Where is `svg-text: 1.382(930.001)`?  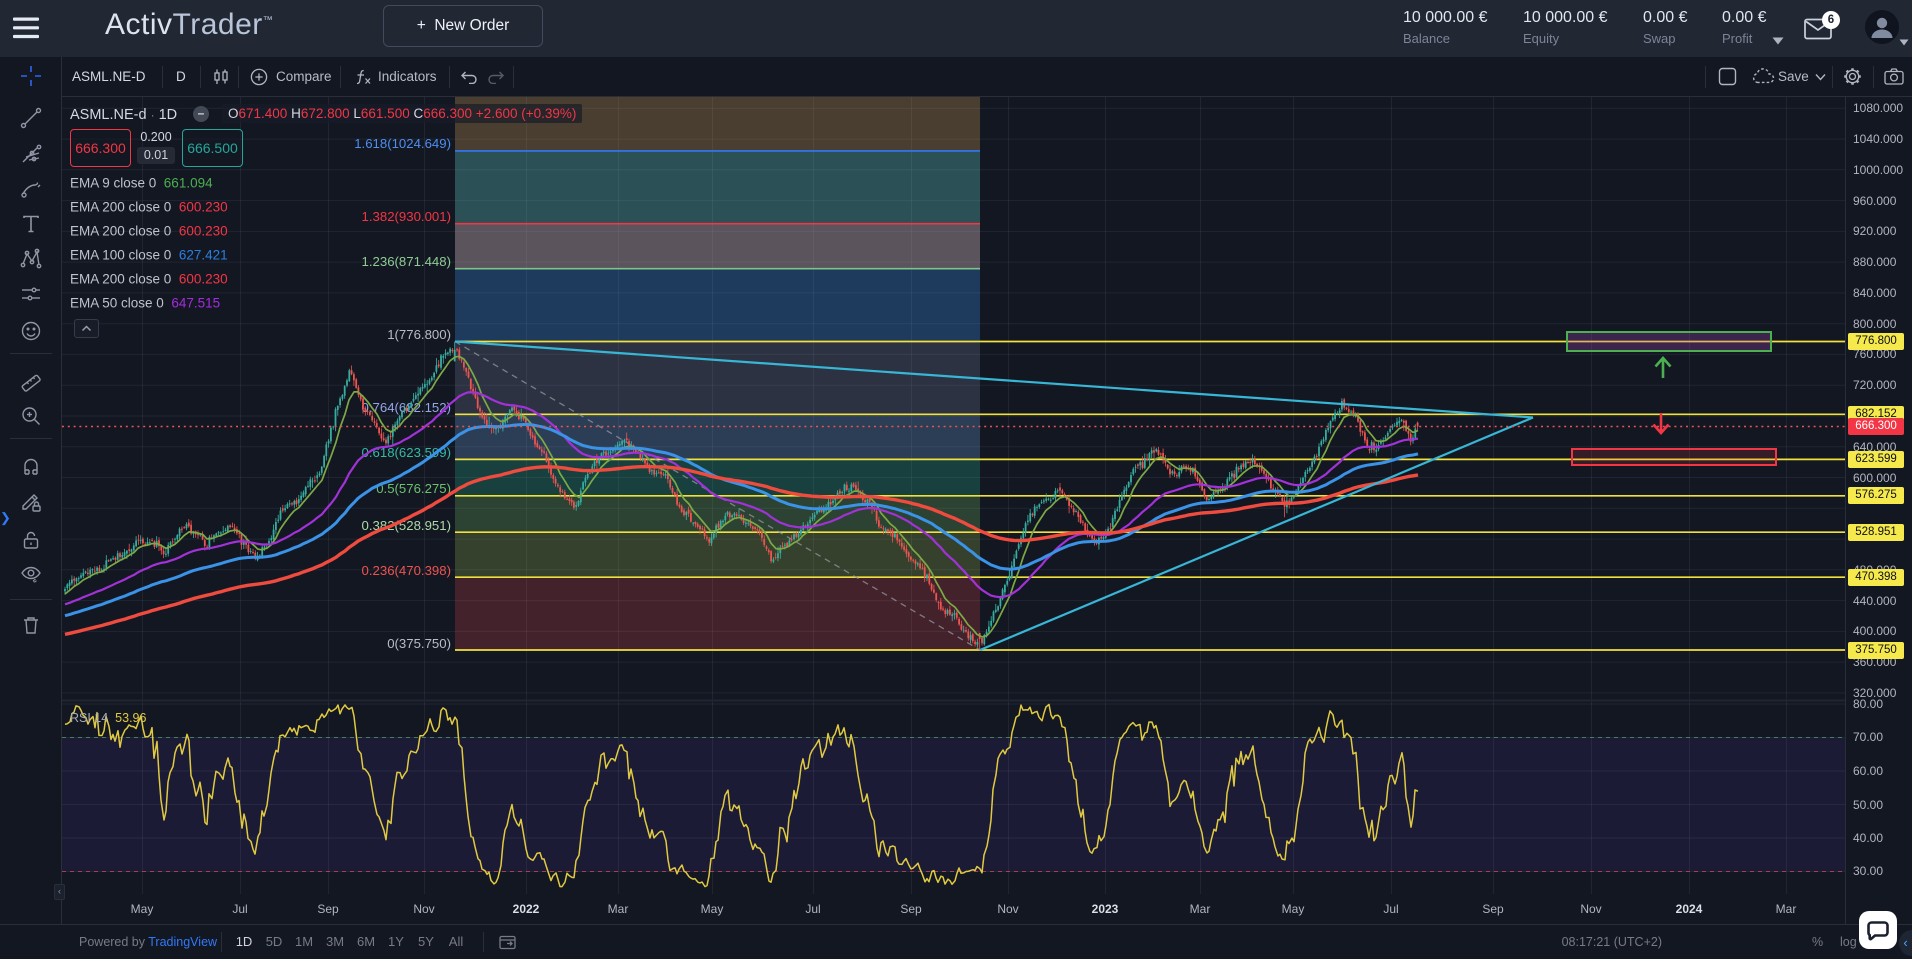
svg-text: 1.382(930.001) is located at coordinates (406, 216).